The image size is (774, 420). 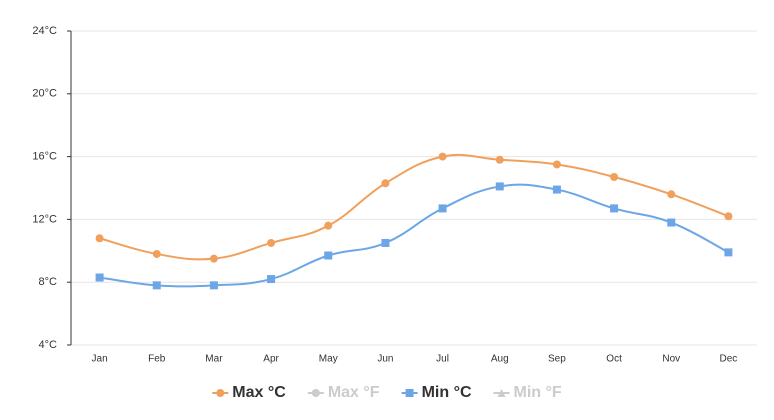 What do you see at coordinates (48, 282) in the screenshot?
I see `y-tick-label: 8°C` at bounding box center [48, 282].